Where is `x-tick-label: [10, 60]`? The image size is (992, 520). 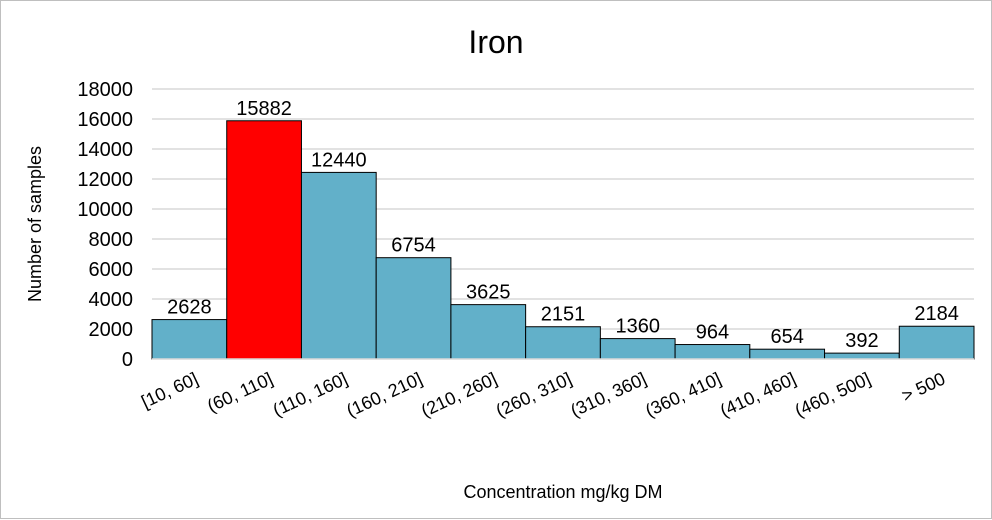
x-tick-label: [10, 60] is located at coordinates (169, 390).